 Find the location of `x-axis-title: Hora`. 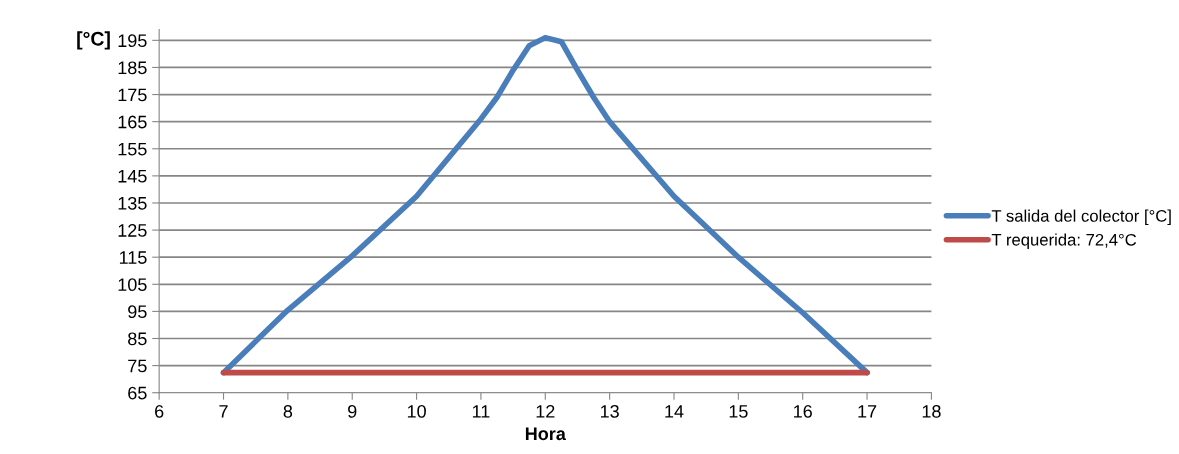

x-axis-title: Hora is located at coordinates (545, 434).